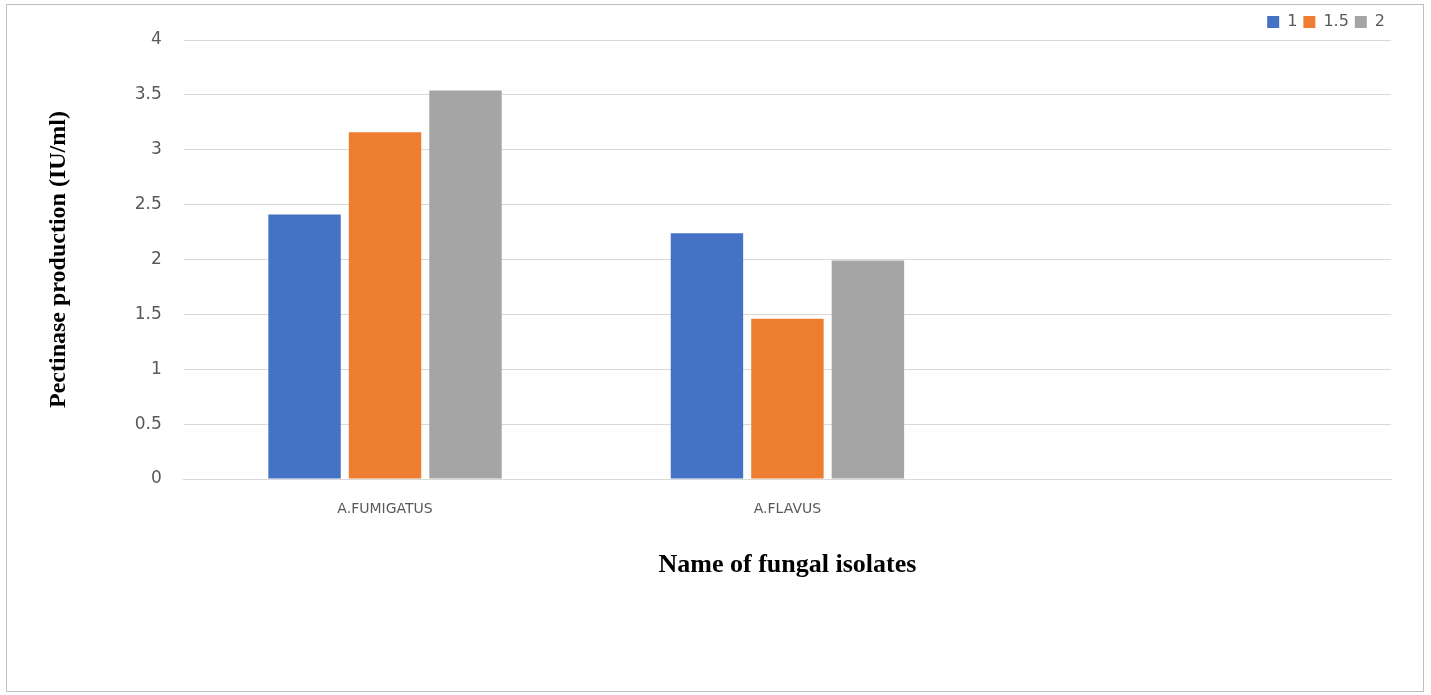 Image resolution: width=1431 pixels, height=695 pixels. Describe the element at coordinates (156, 148) in the screenshot. I see `y-tick-label: 3` at that location.